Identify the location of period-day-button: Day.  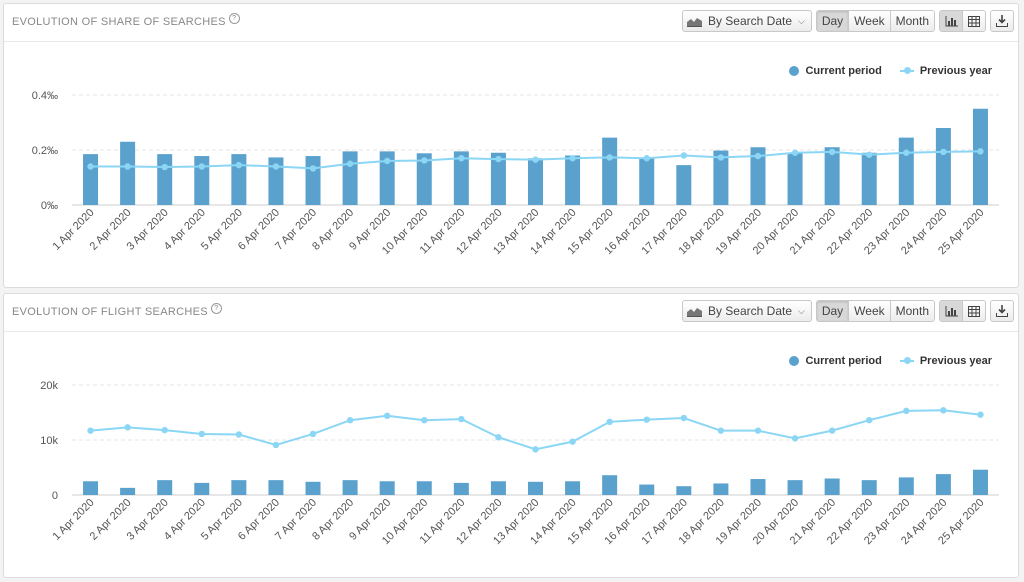
(832, 21).